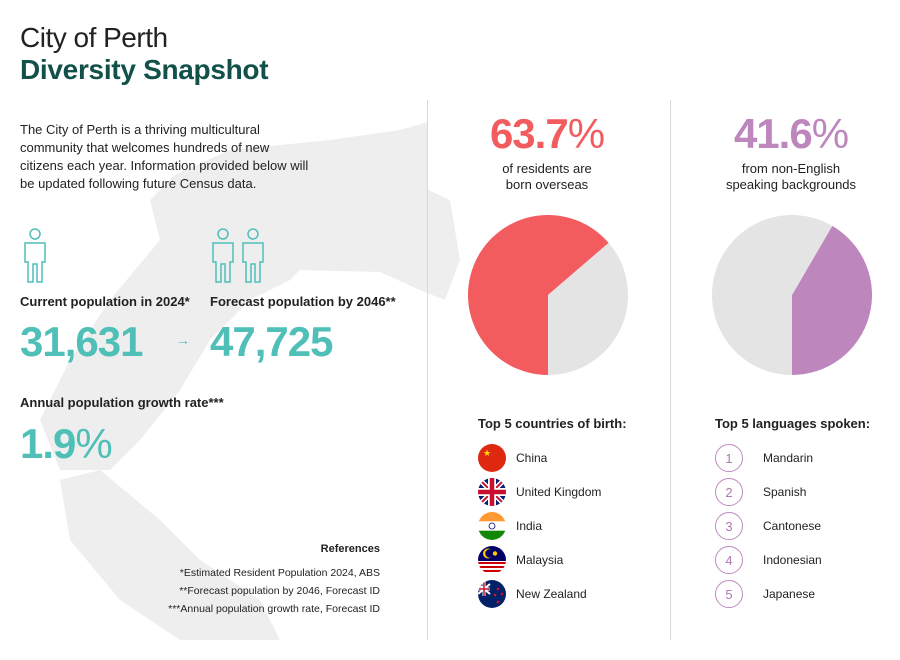  I want to click on country-name: India, so click(529, 526).